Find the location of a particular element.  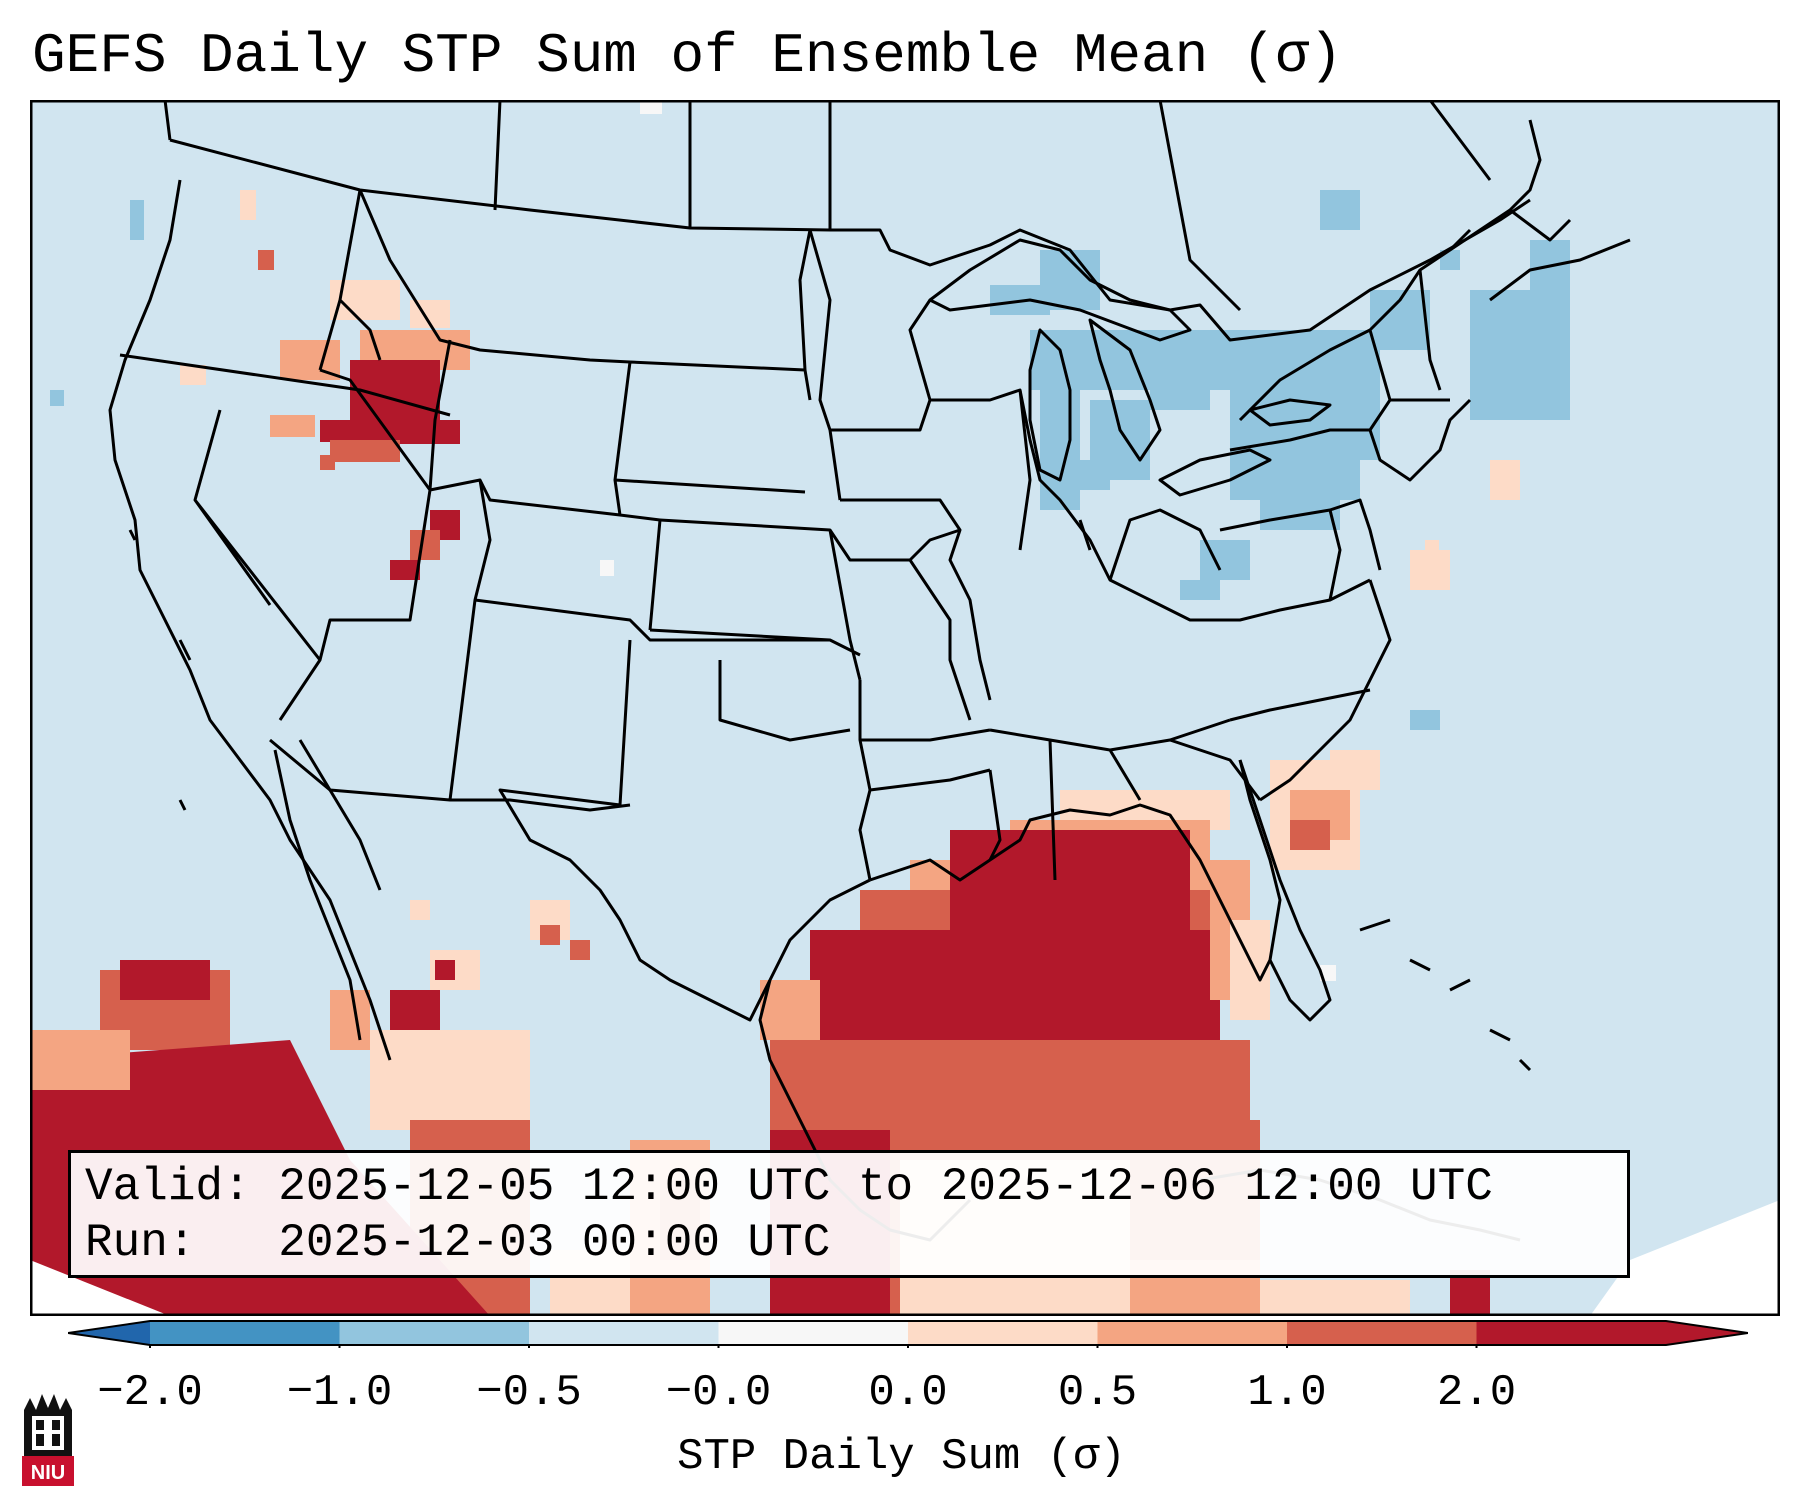

niu-logo-text: NIU is located at coordinates (48, 1473).